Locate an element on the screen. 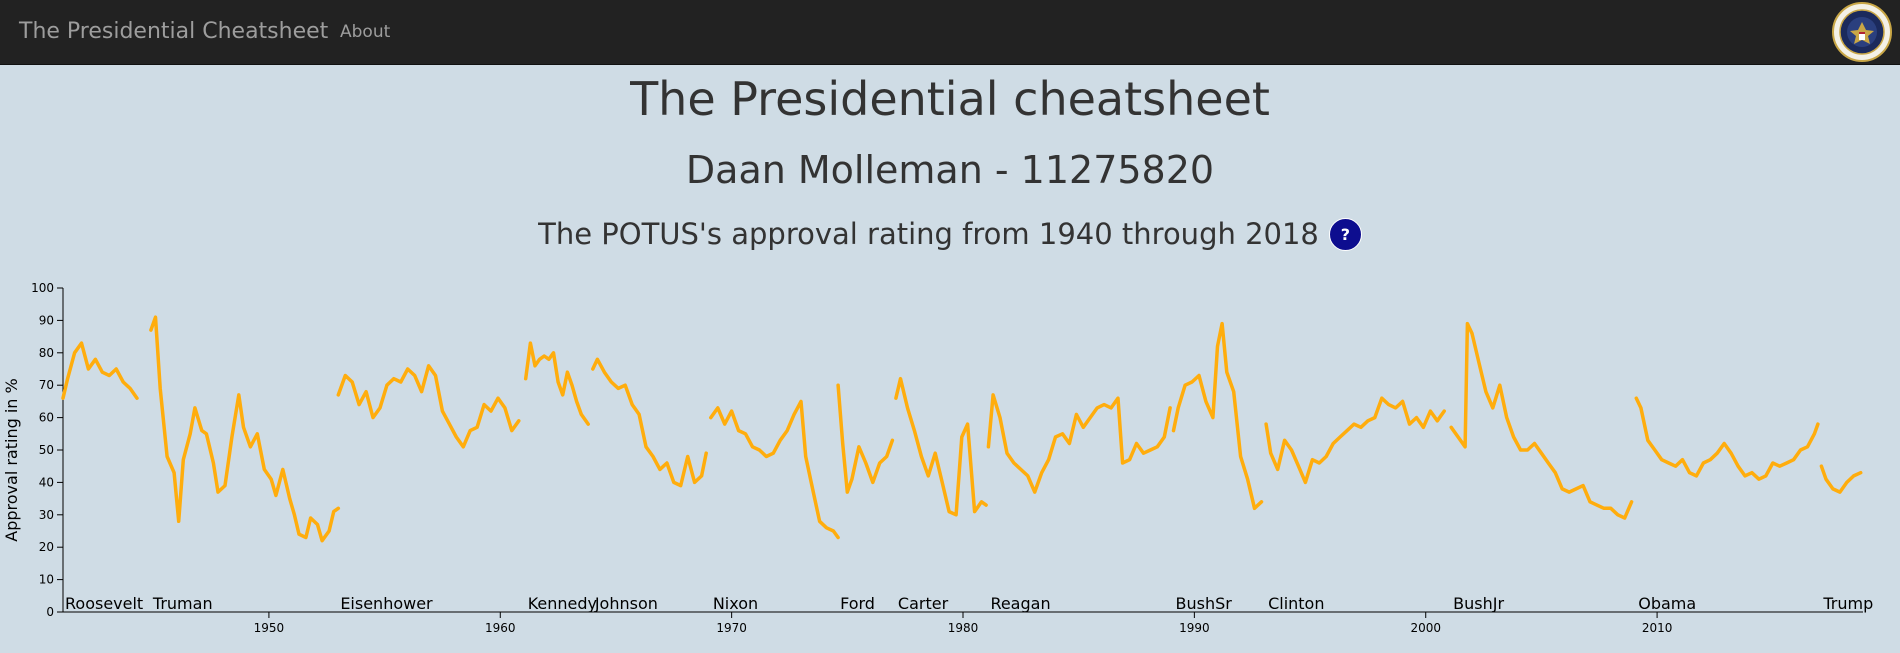  x-tick-label: 1960 is located at coordinates (500, 628).